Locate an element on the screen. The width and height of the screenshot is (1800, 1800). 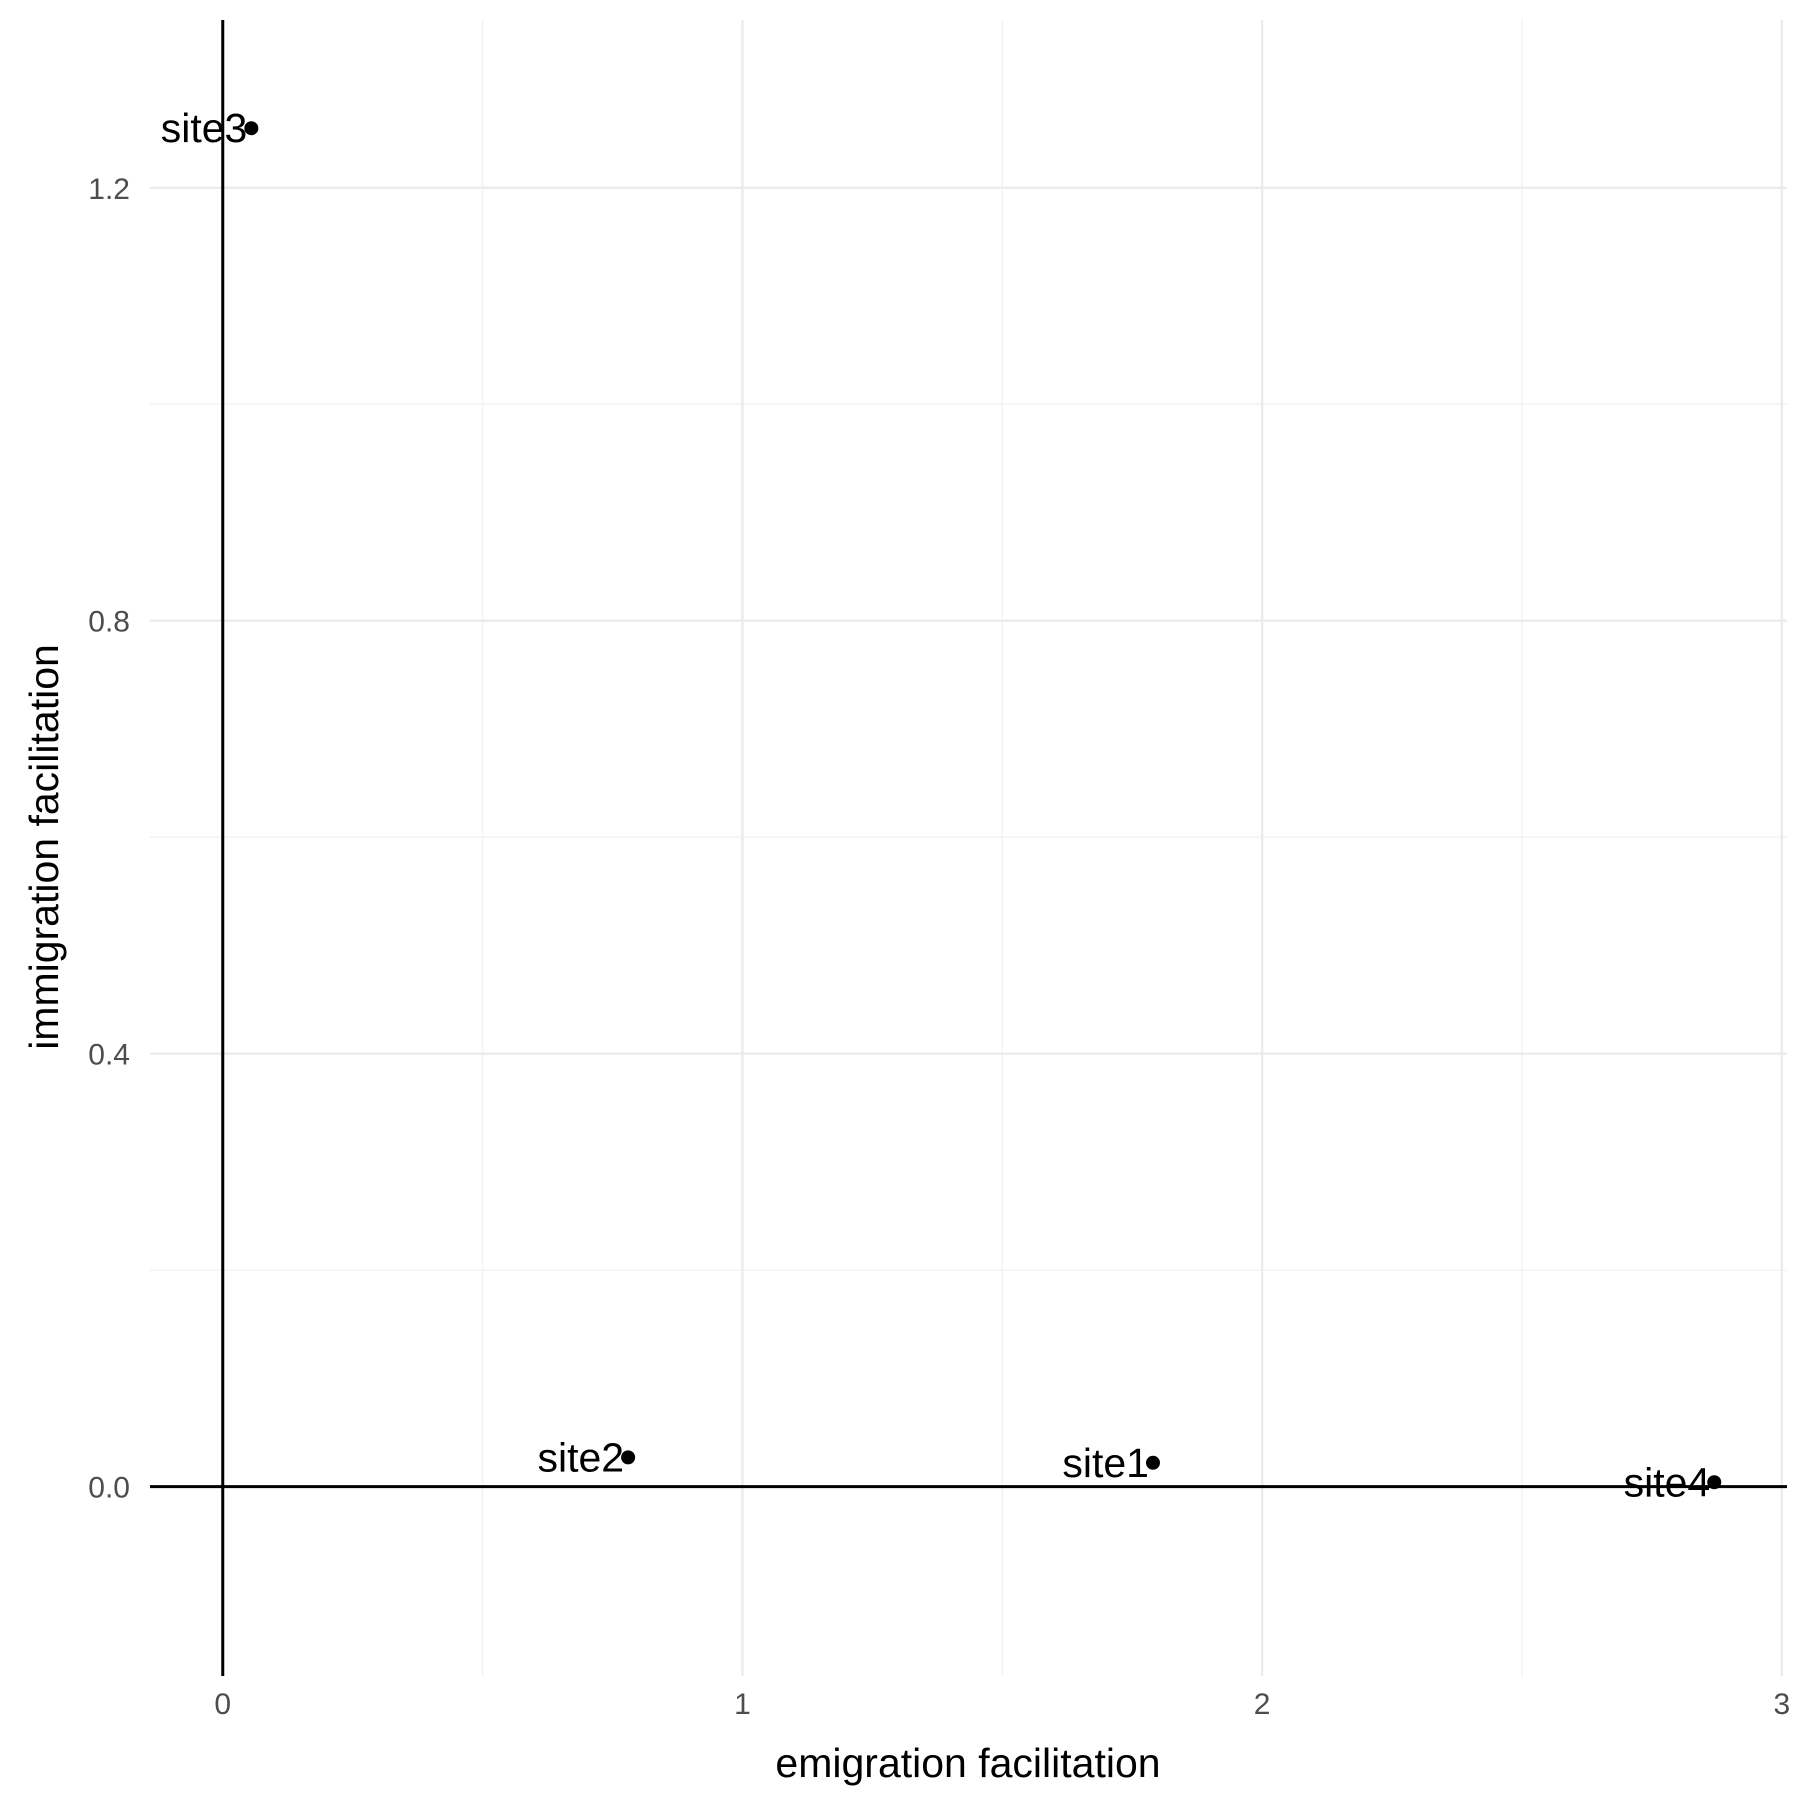
y-axis-ticks: 0.0 0.4 0.8 1.2 is located at coordinates (109, 839).